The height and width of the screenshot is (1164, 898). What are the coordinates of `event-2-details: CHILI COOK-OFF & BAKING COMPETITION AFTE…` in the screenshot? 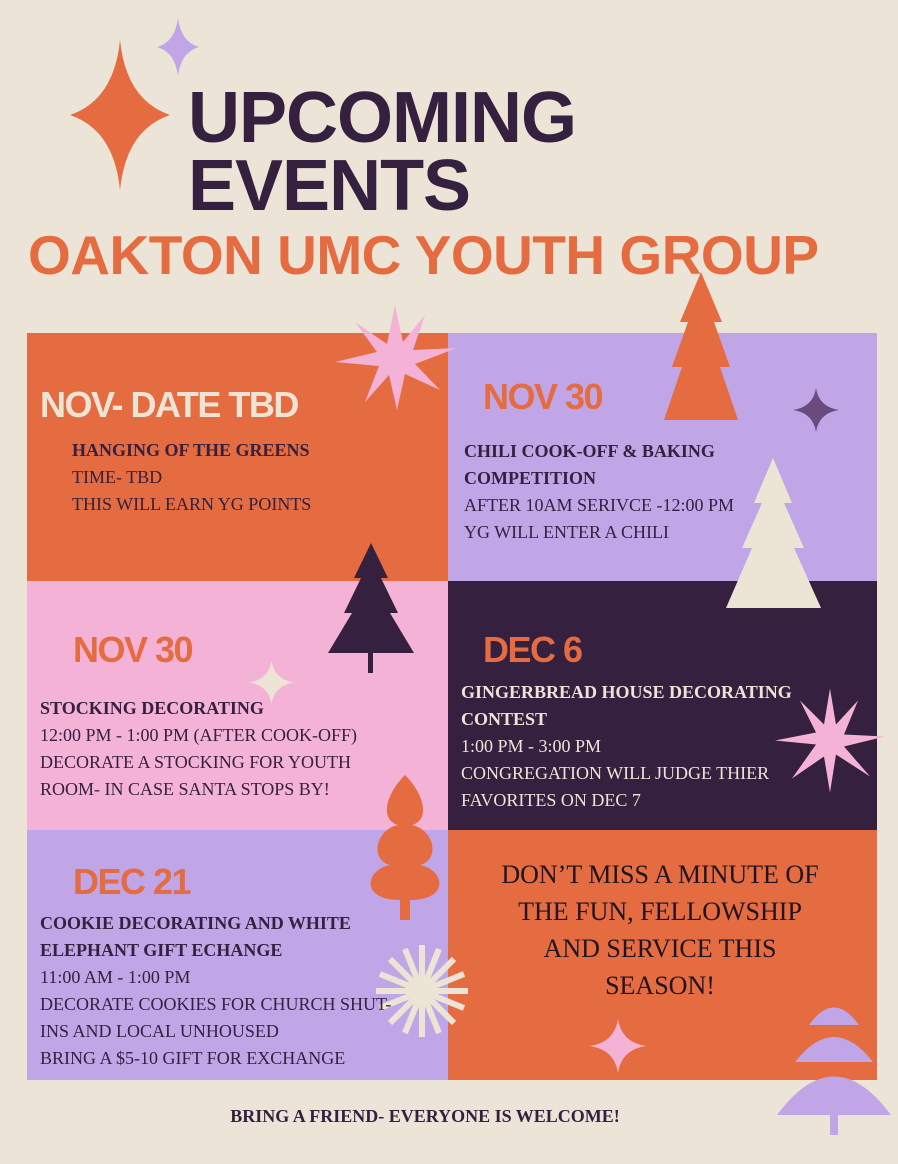 It's located at (604, 492).